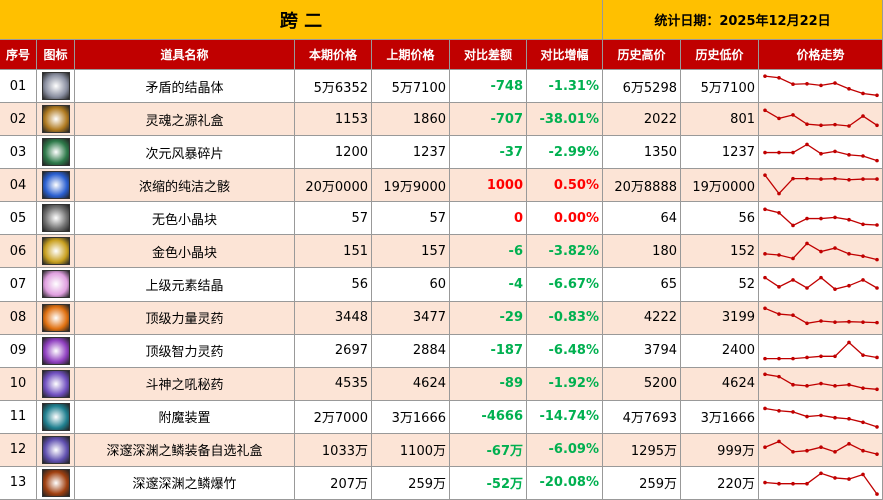  What do you see at coordinates (185, 55) in the screenshot?
I see `column-header: 道具名称` at bounding box center [185, 55].